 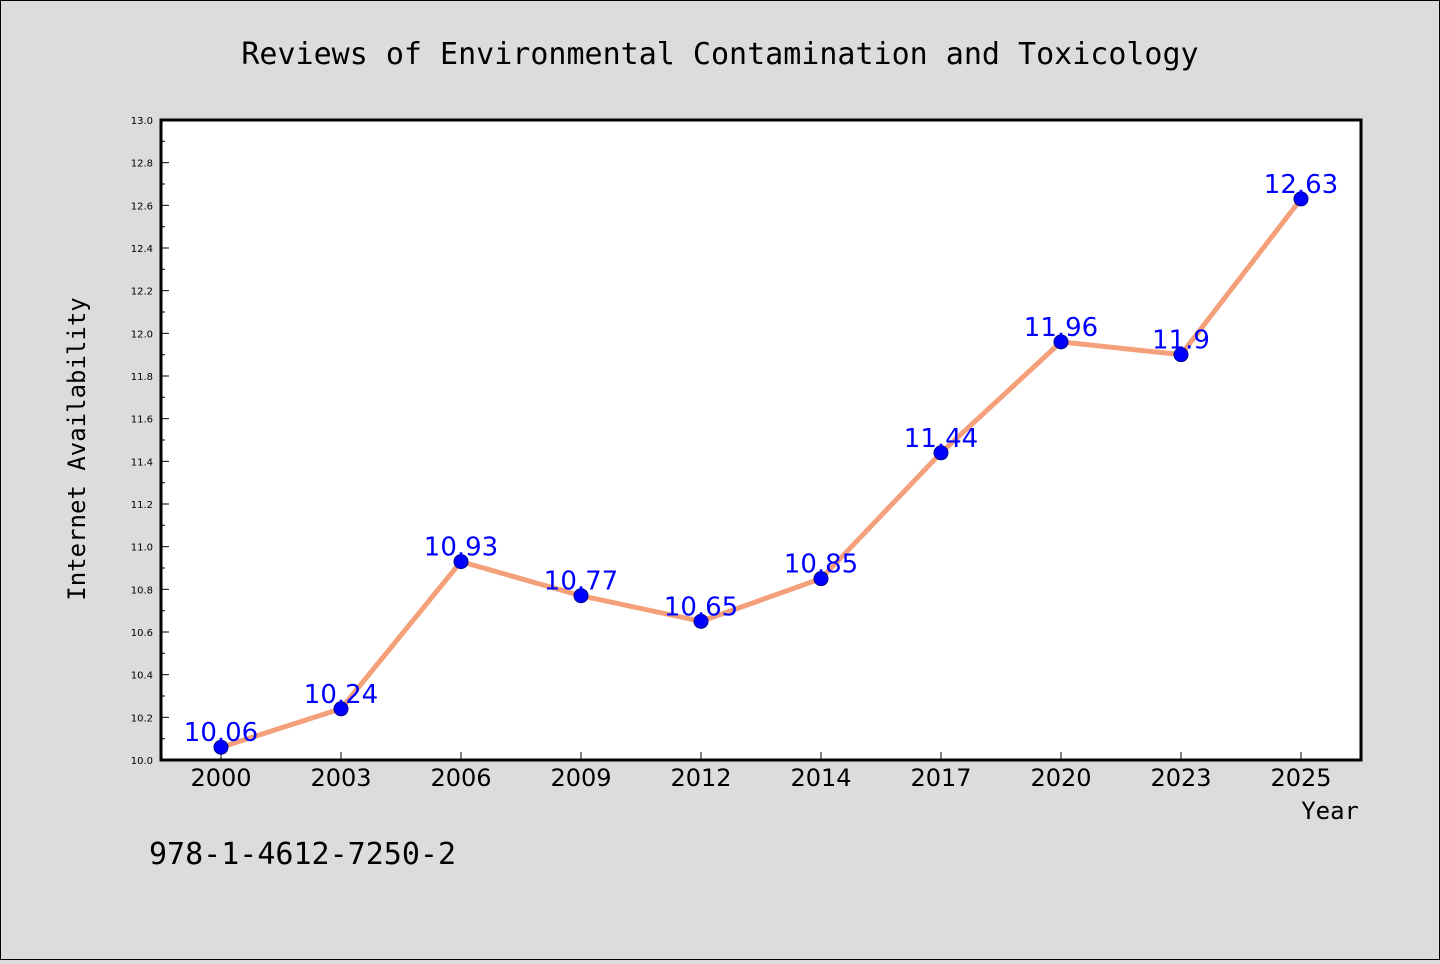 I want to click on y-tick-label: 11.4, so click(x=142, y=462).